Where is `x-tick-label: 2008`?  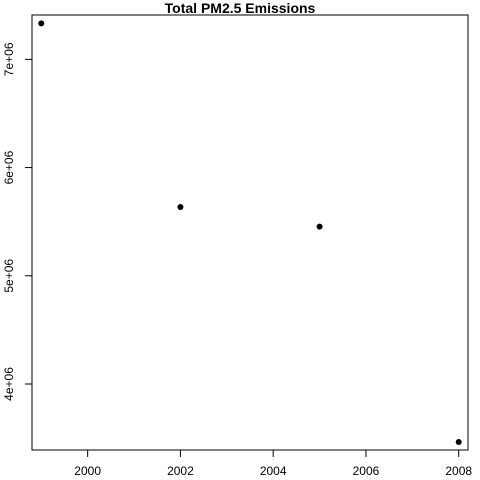
x-tick-label: 2008 is located at coordinates (458, 471).